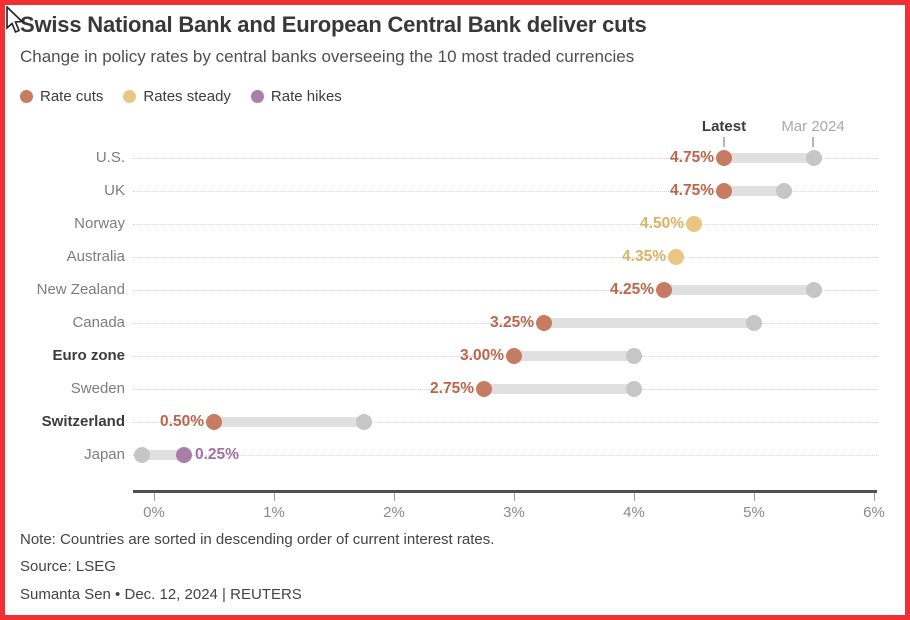 The width and height of the screenshot is (910, 620). Describe the element at coordinates (72, 96) in the screenshot. I see `legend-label: Rate cuts` at that location.